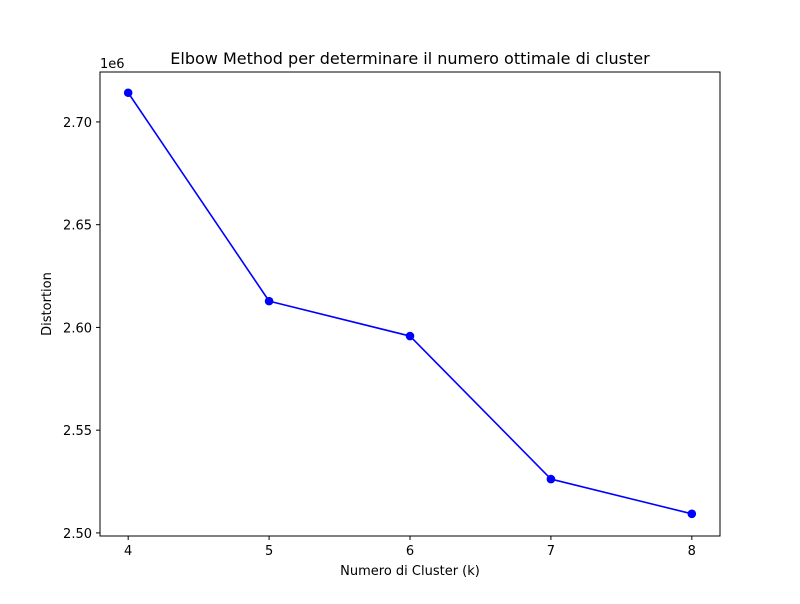 Image resolution: width=800 pixels, height=604 pixels. I want to click on y-axis-offset-label: 1e6, so click(112, 64).